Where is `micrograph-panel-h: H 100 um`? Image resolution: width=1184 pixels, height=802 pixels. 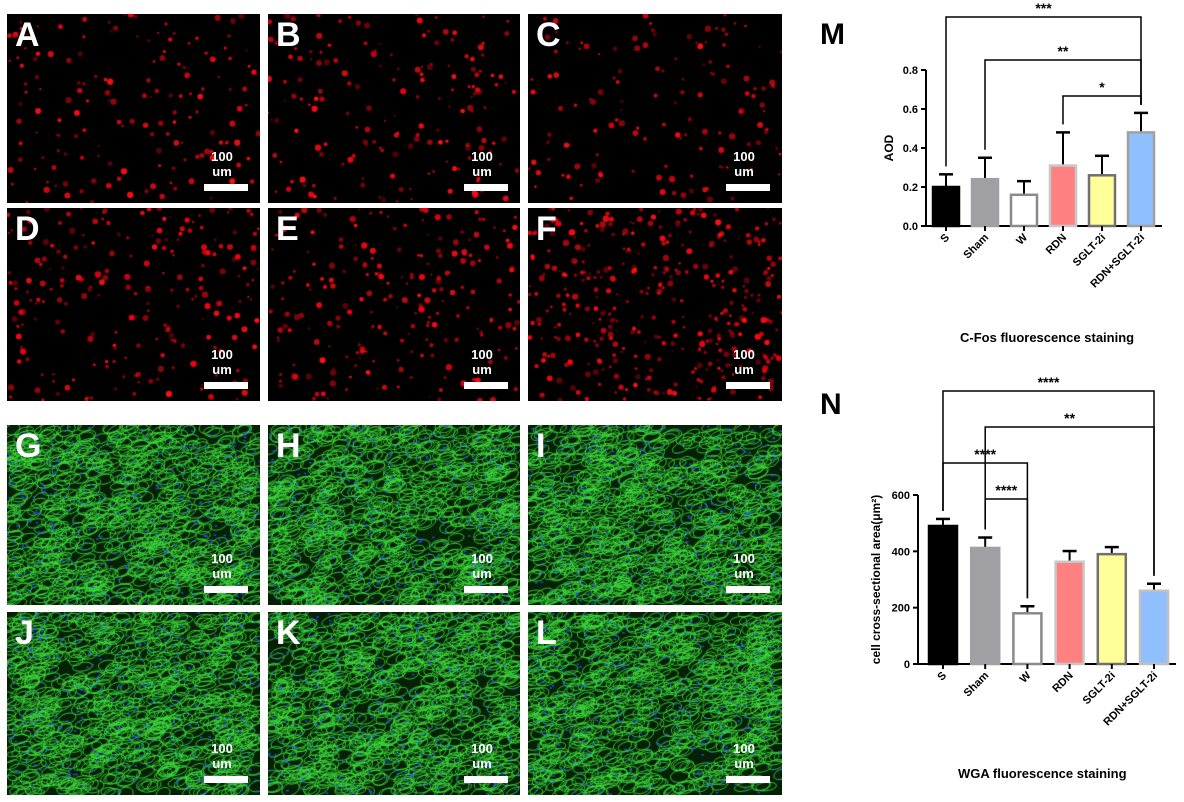 micrograph-panel-h: H 100 um is located at coordinates (394, 515).